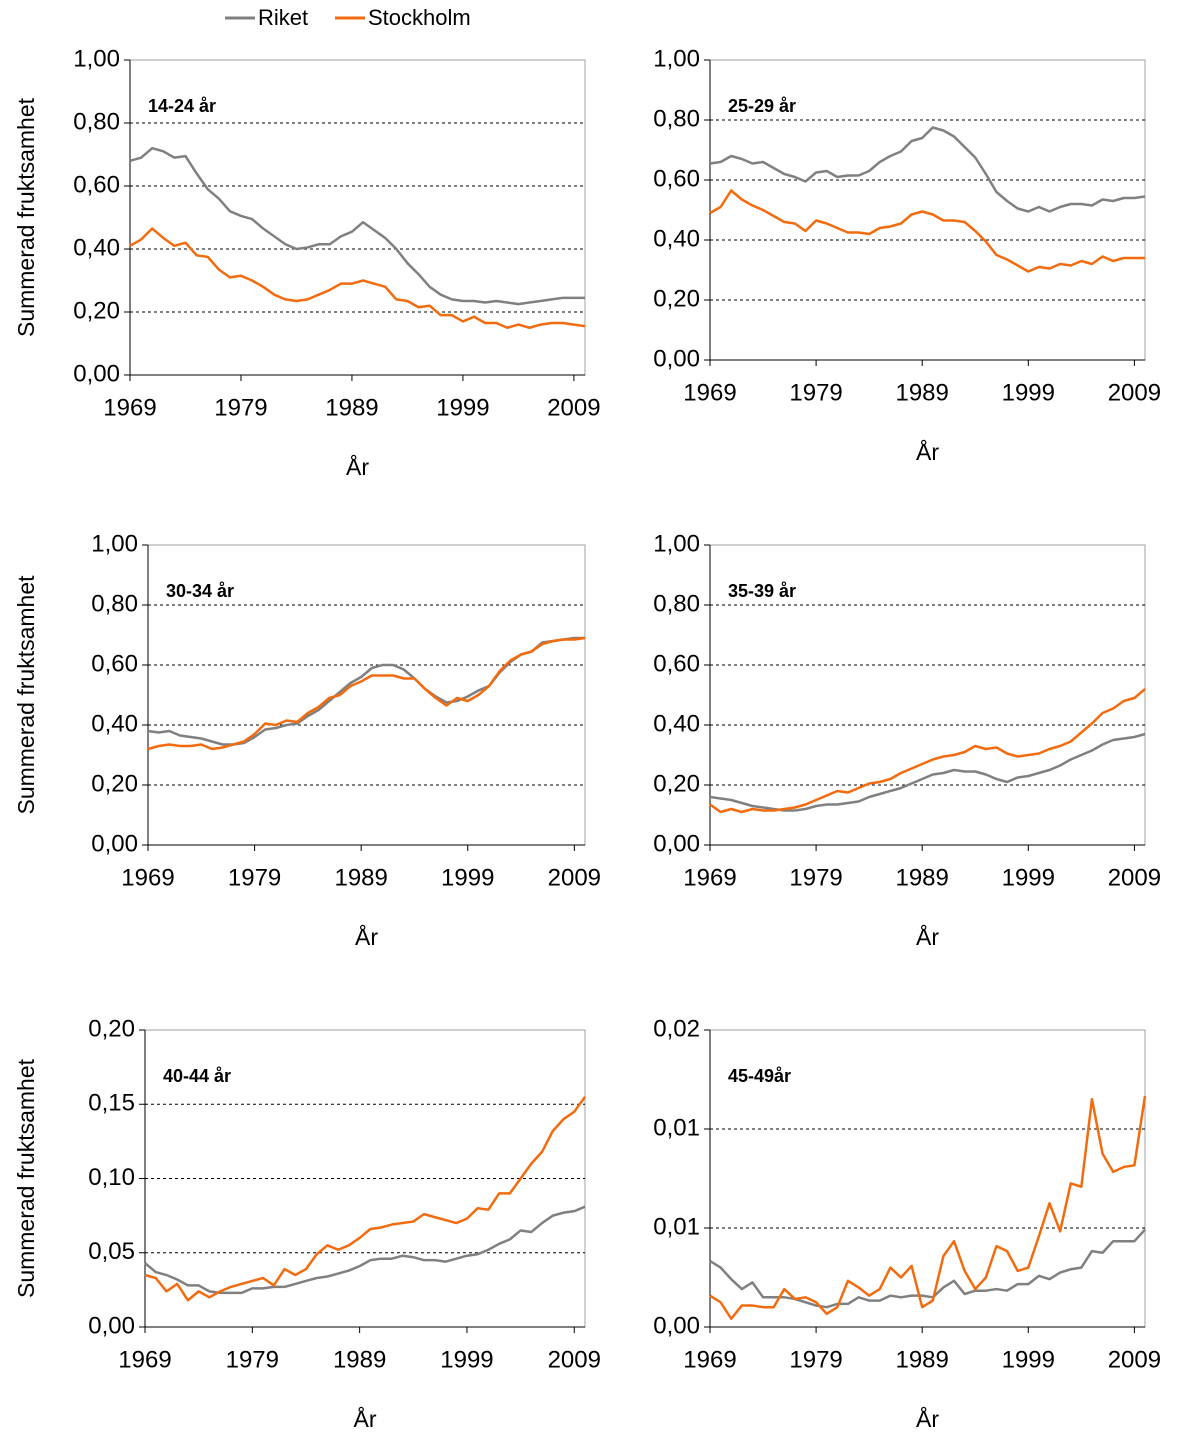  Describe the element at coordinates (111, 1251) in the screenshot. I see `y-tick-label: 0,05` at that location.